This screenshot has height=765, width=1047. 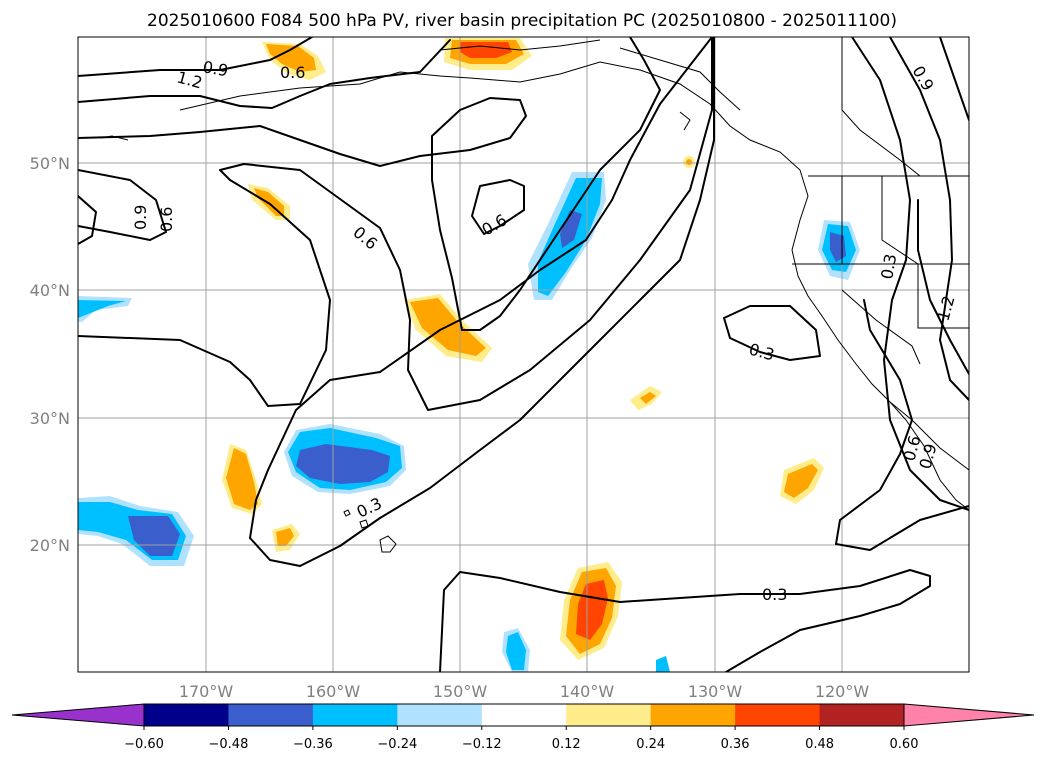 I want to click on colorbar-tick-label: 0.12, so click(x=566, y=744).